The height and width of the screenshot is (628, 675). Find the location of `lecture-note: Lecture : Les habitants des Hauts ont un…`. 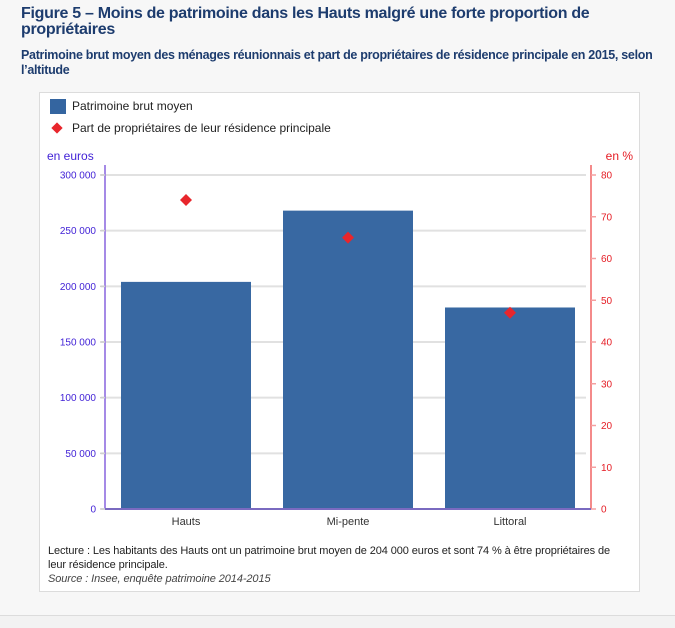

lecture-note: Lecture : Les habitants des Hauts ont un… is located at coordinates (329, 558).